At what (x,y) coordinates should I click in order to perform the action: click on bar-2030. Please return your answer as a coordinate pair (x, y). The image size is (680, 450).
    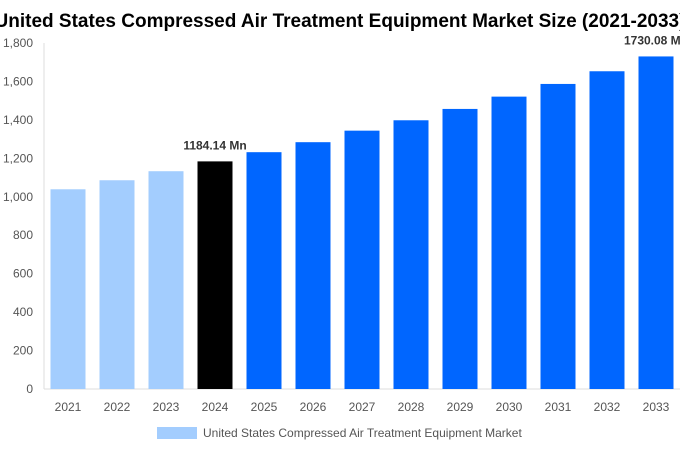
    Looking at the image, I should click on (509, 242).